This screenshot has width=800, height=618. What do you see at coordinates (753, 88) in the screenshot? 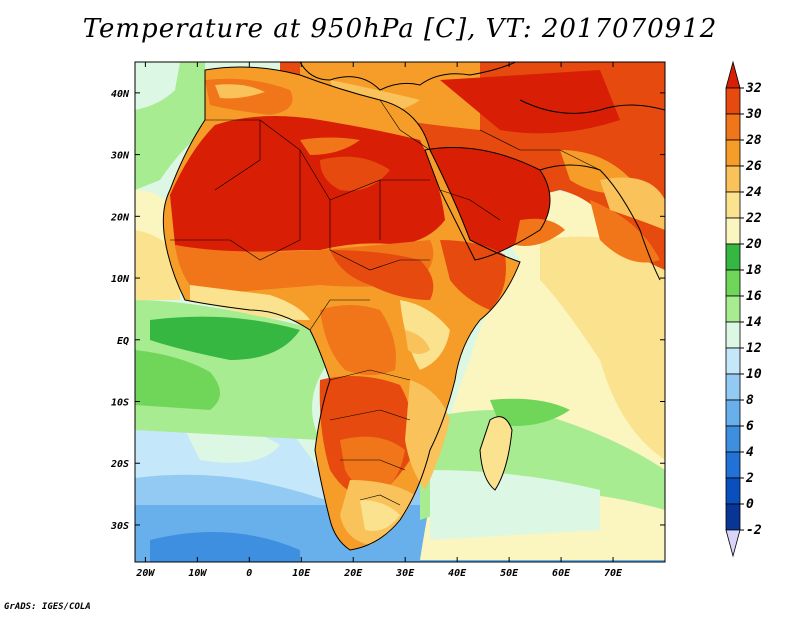
I see `colorbar-label: 32` at bounding box center [753, 88].